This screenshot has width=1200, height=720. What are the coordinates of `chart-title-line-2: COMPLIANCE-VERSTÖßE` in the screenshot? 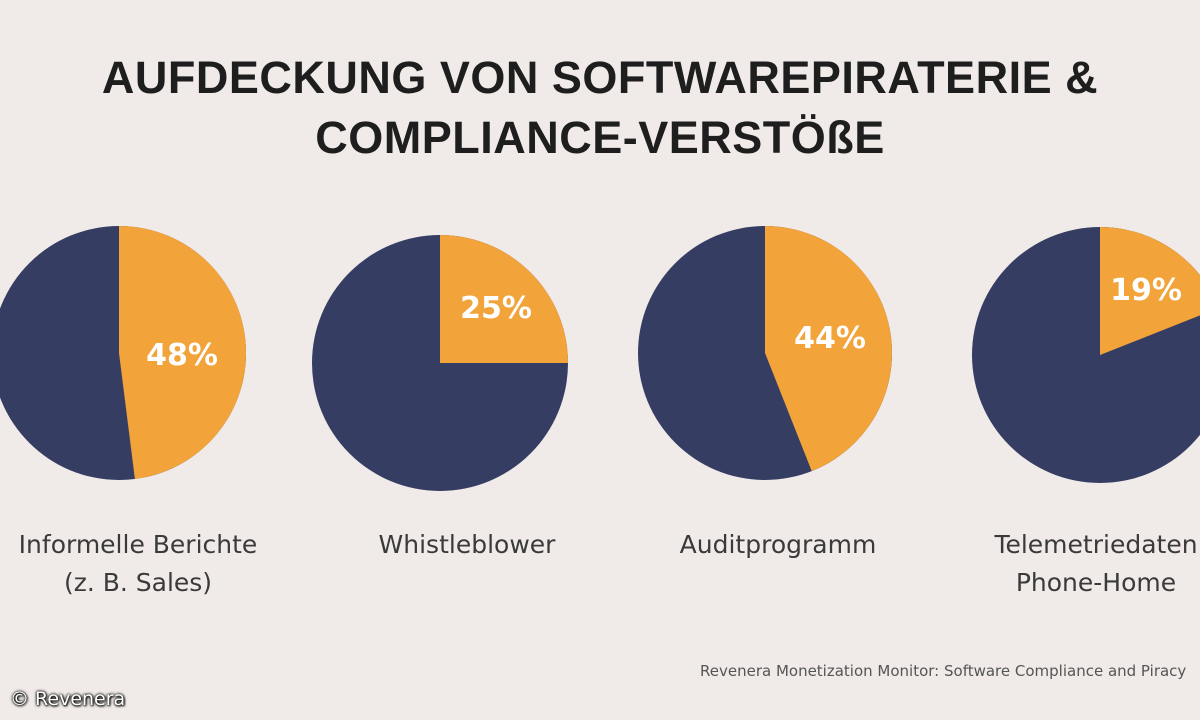 It's located at (600, 137).